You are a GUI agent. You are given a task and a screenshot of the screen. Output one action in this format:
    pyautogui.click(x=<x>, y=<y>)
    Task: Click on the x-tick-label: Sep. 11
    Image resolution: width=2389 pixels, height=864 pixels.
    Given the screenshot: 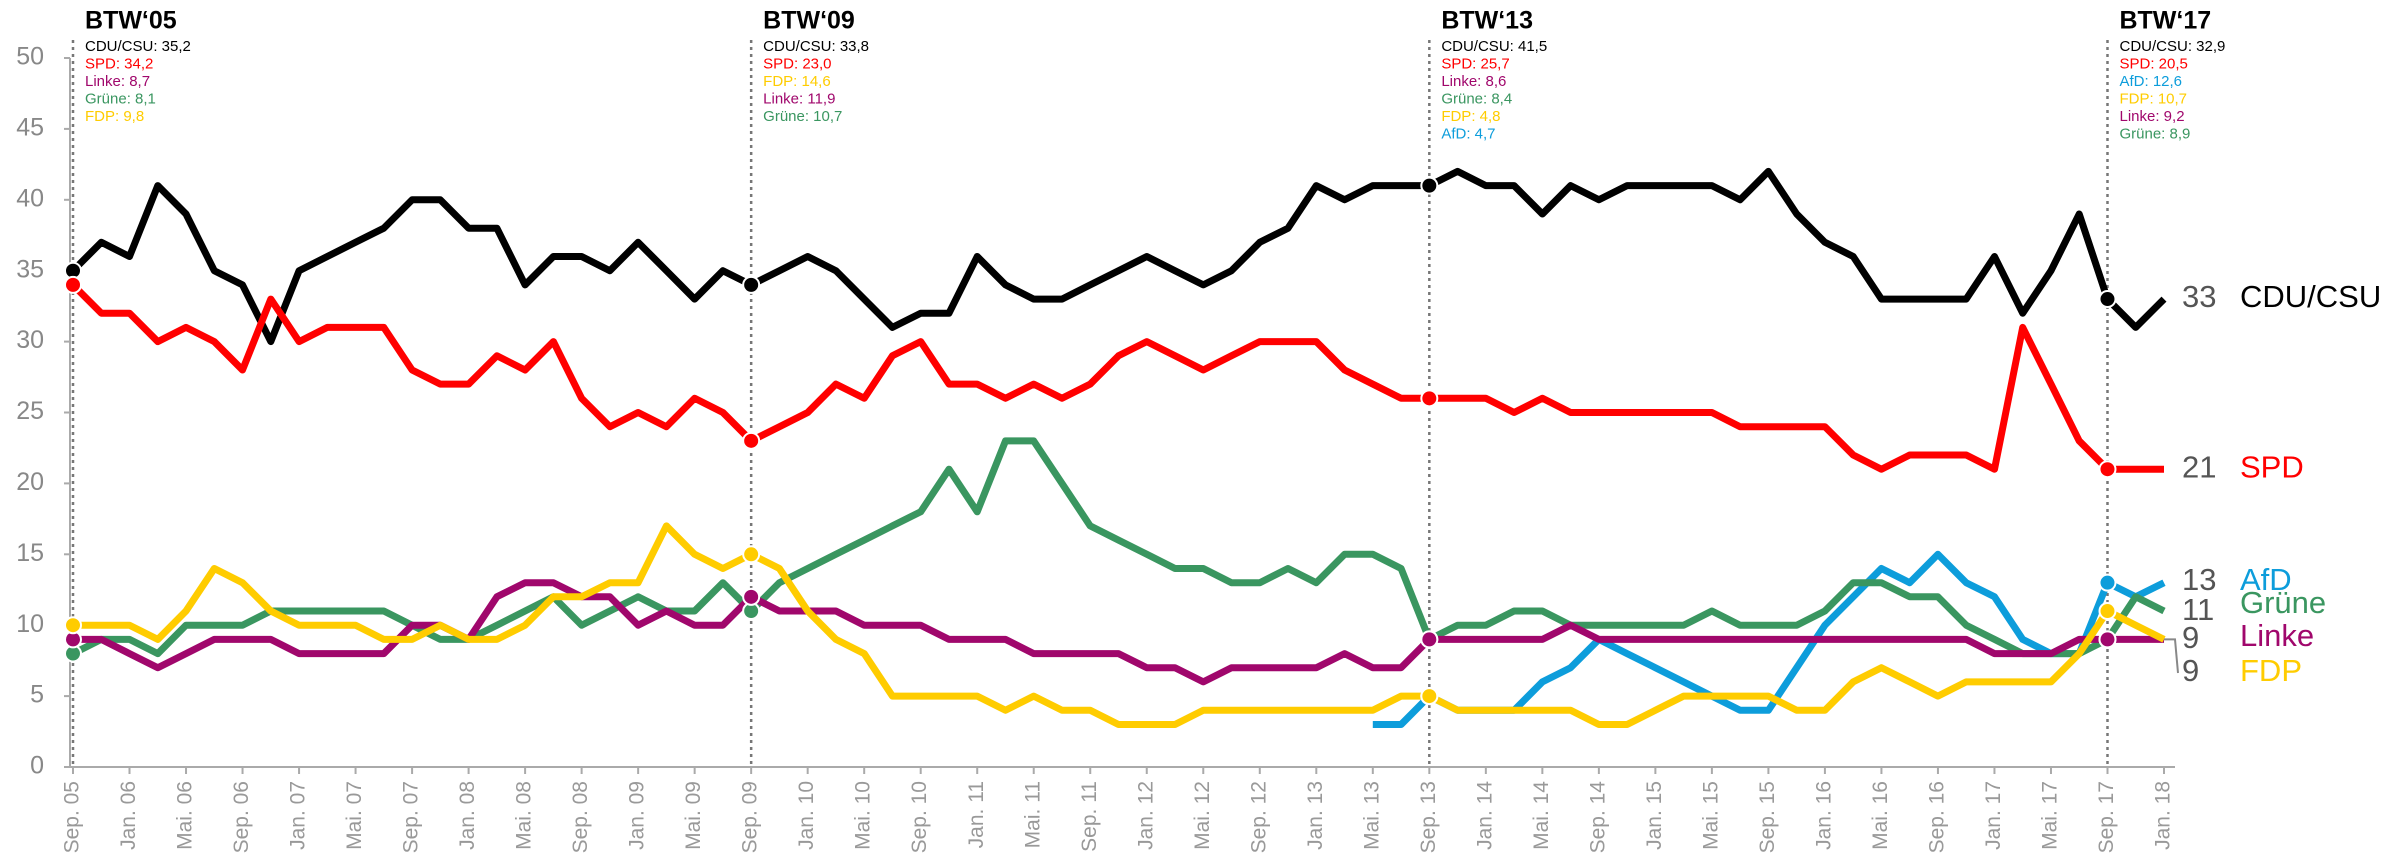 What is the action you would take?
    pyautogui.click(x=1089, y=816)
    